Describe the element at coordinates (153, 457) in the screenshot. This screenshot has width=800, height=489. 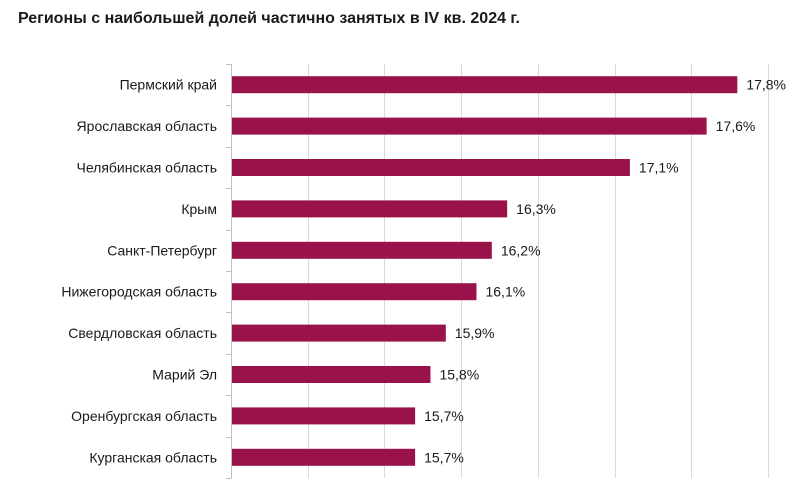
I see `category-label: Курганская область` at that location.